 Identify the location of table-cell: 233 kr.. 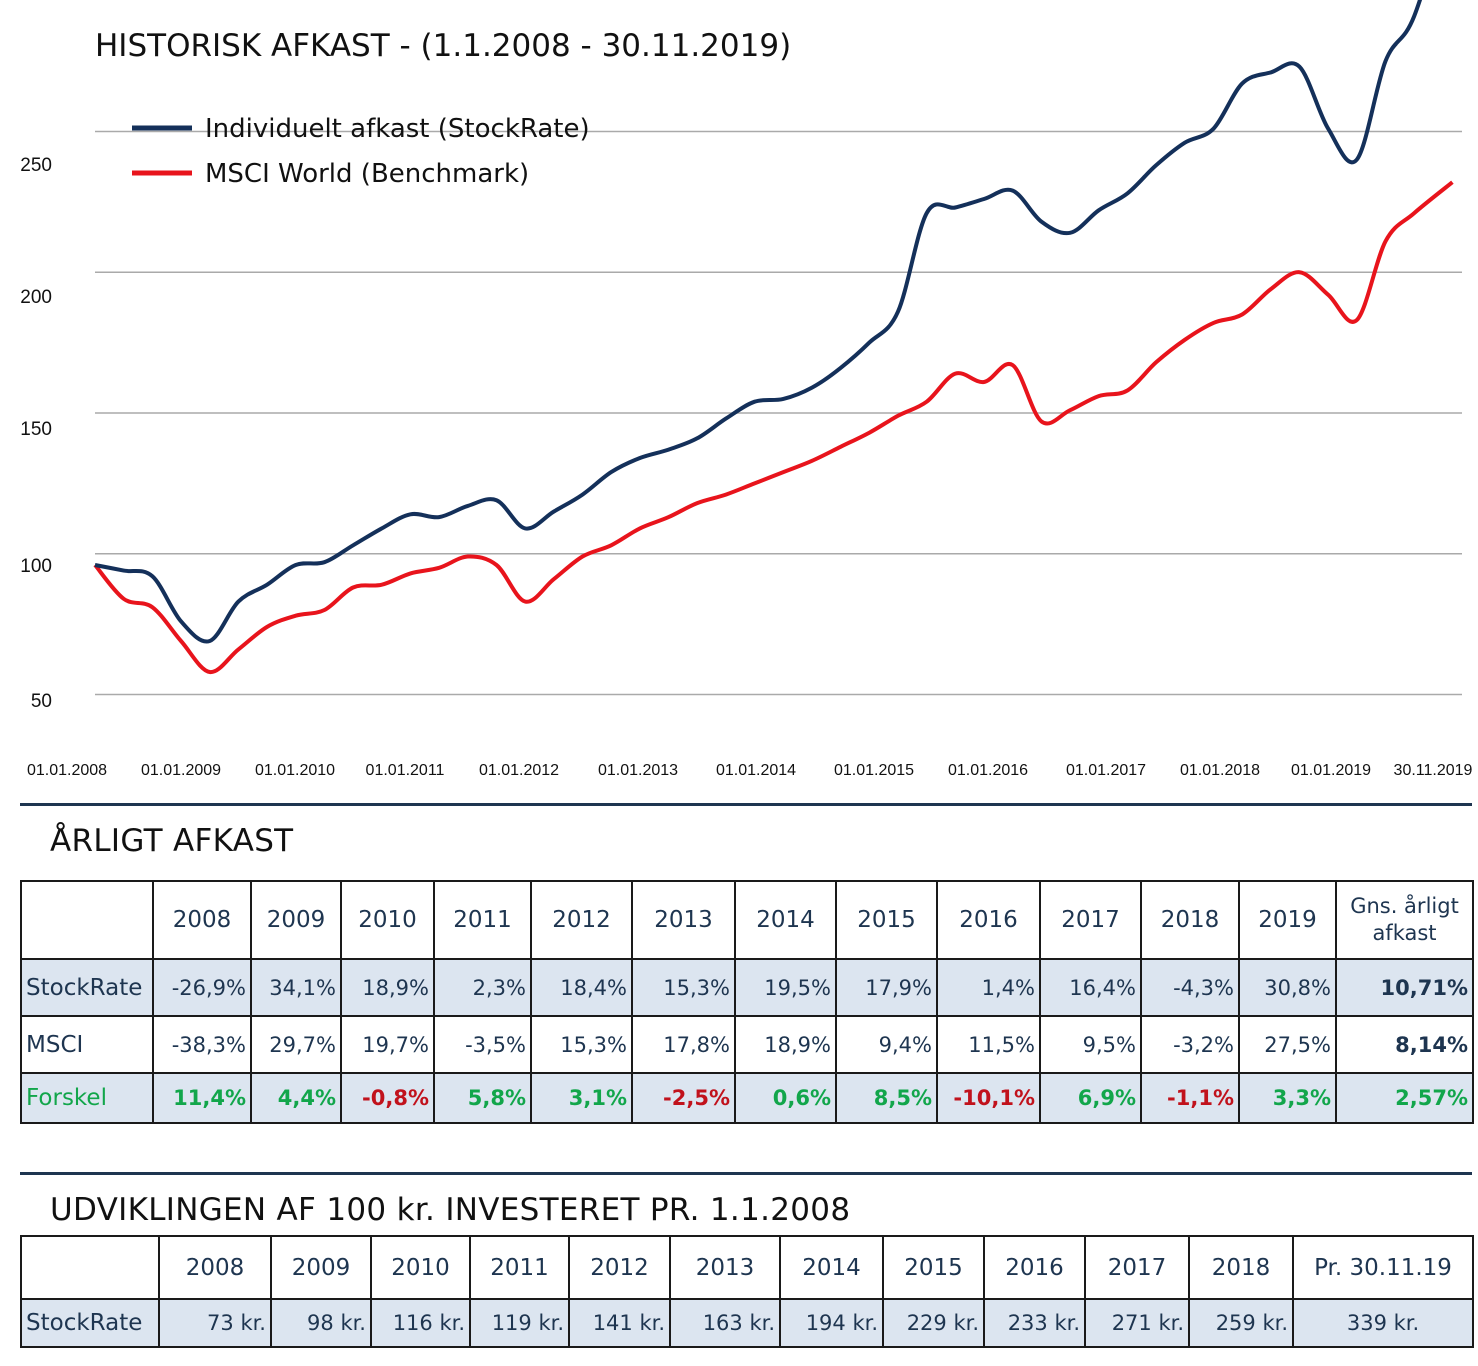
(1034, 1323).